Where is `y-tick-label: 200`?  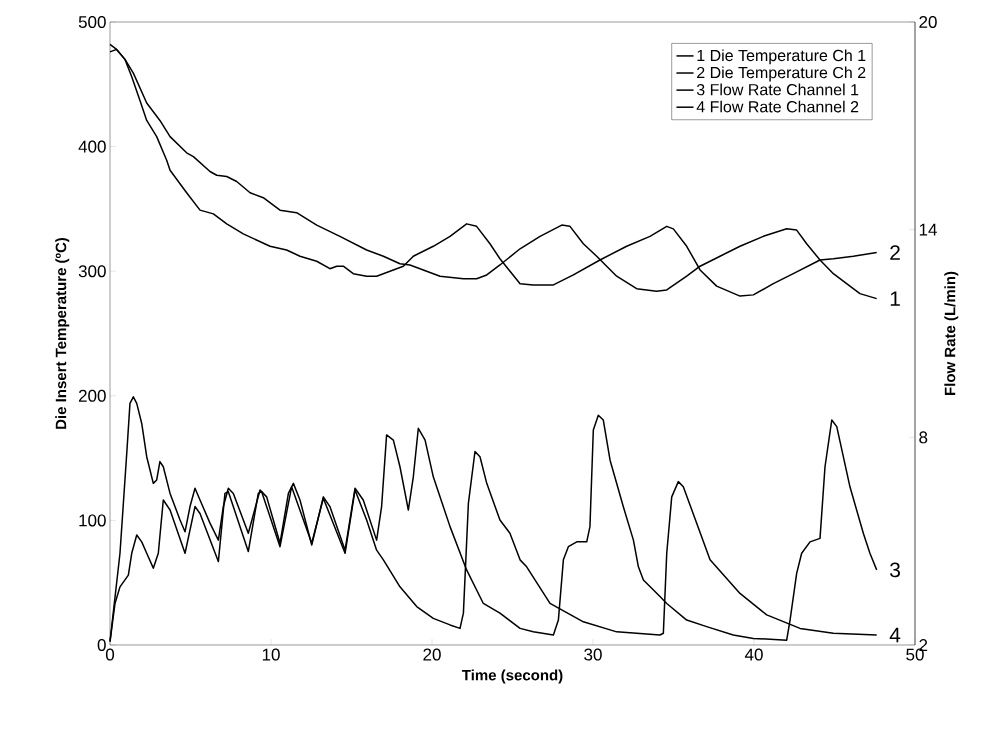
y-tick-label: 200 is located at coordinates (92, 395).